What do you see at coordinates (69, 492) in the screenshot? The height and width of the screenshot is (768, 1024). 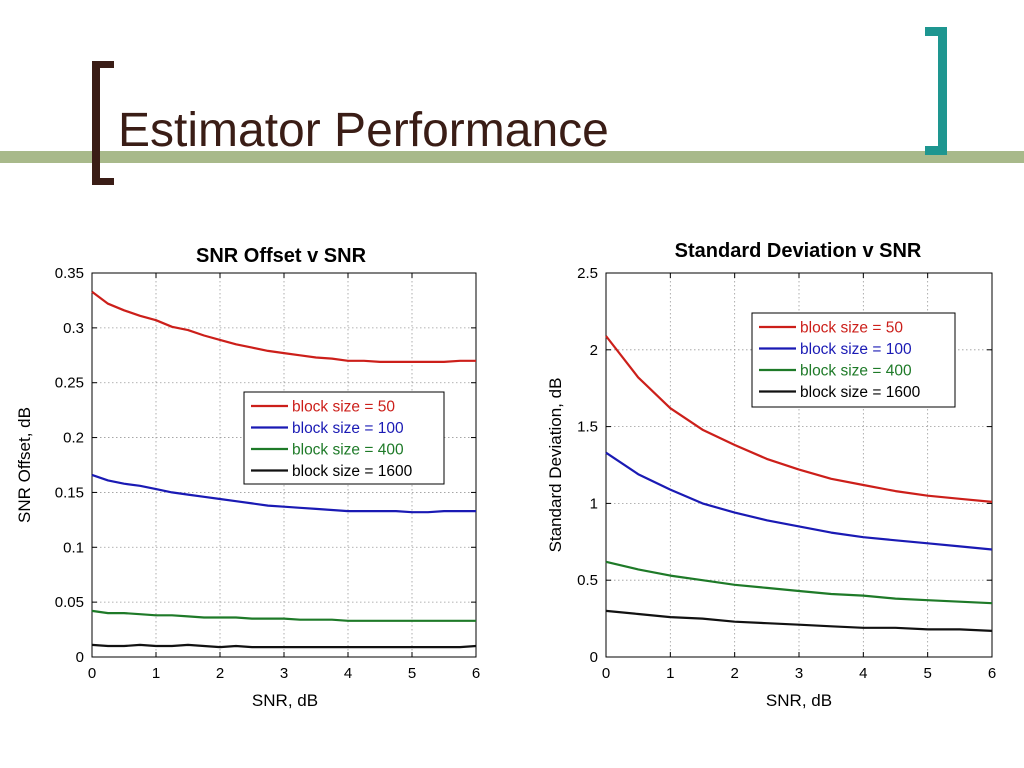 I see `y-tick-label: 0.15` at bounding box center [69, 492].